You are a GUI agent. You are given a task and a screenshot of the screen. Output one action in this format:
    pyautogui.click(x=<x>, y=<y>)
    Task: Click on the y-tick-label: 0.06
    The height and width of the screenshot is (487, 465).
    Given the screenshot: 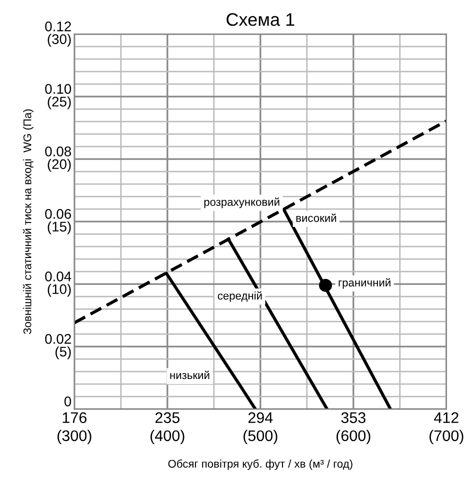 What is the action you would take?
    pyautogui.click(x=58, y=214)
    